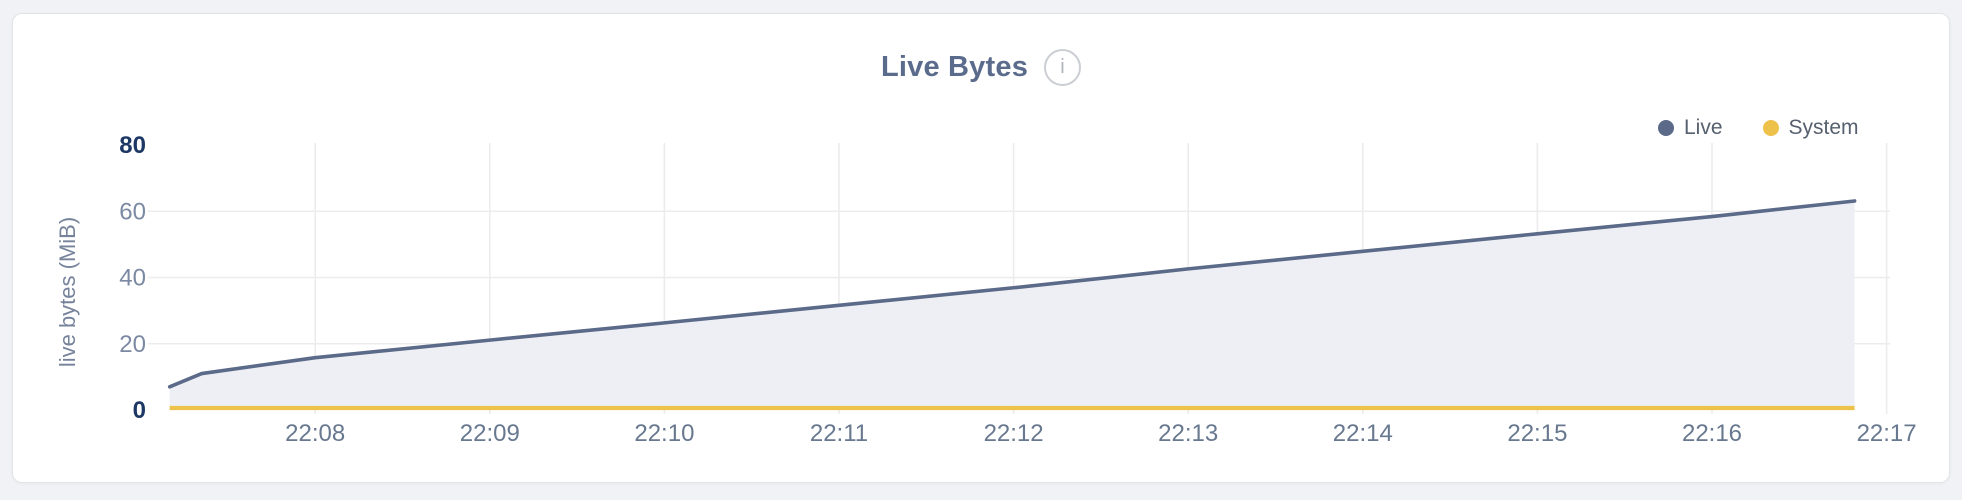 The image size is (1962, 500). Describe the element at coordinates (315, 433) in the screenshot. I see `x-tick-label: 22:08` at that location.